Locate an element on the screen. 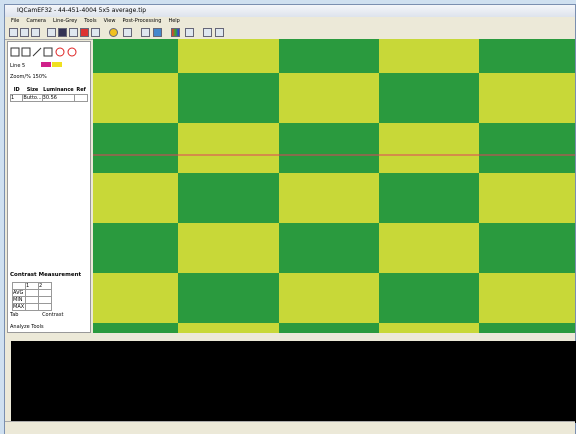 This screenshot has width=576, height=434. menu-item: Tools is located at coordinates (90, 21).